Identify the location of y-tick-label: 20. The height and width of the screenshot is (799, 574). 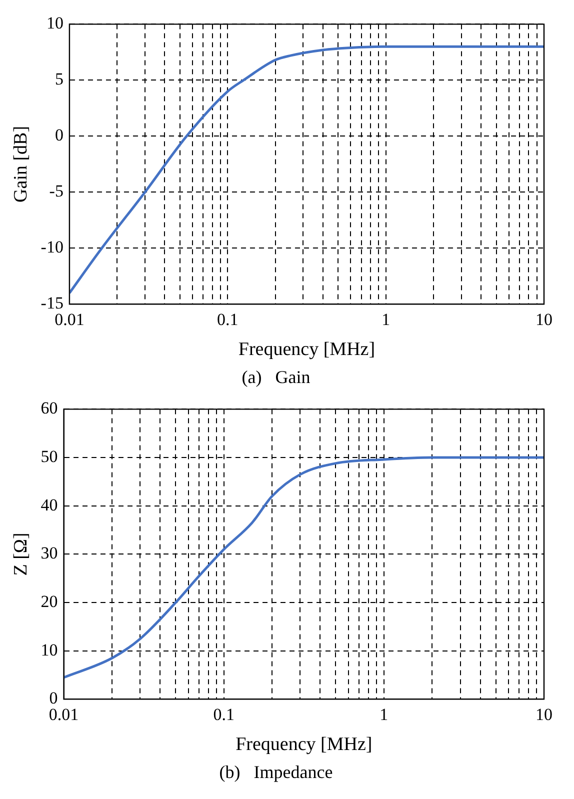
(49, 601).